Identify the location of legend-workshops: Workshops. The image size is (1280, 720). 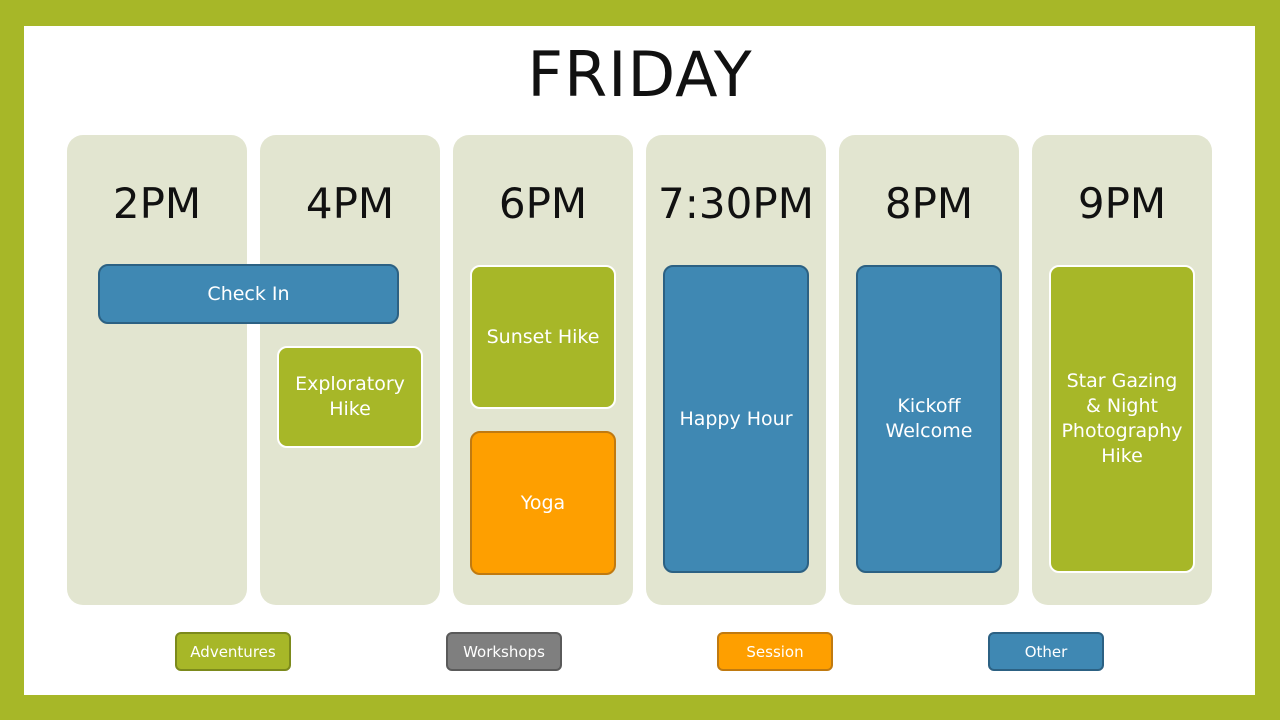
(504, 651).